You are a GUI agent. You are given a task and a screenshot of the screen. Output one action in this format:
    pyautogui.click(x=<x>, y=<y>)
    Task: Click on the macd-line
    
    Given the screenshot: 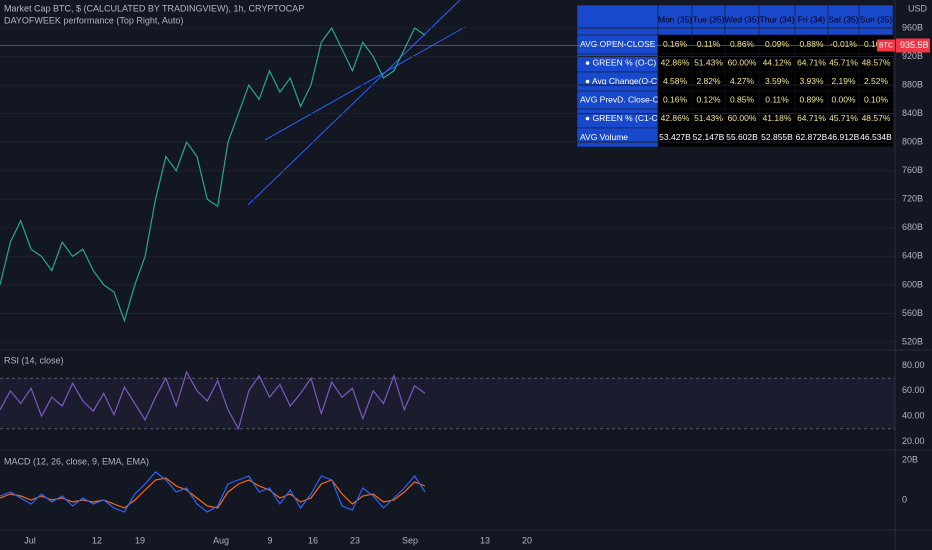 What is the action you would take?
    pyautogui.click(x=213, y=492)
    